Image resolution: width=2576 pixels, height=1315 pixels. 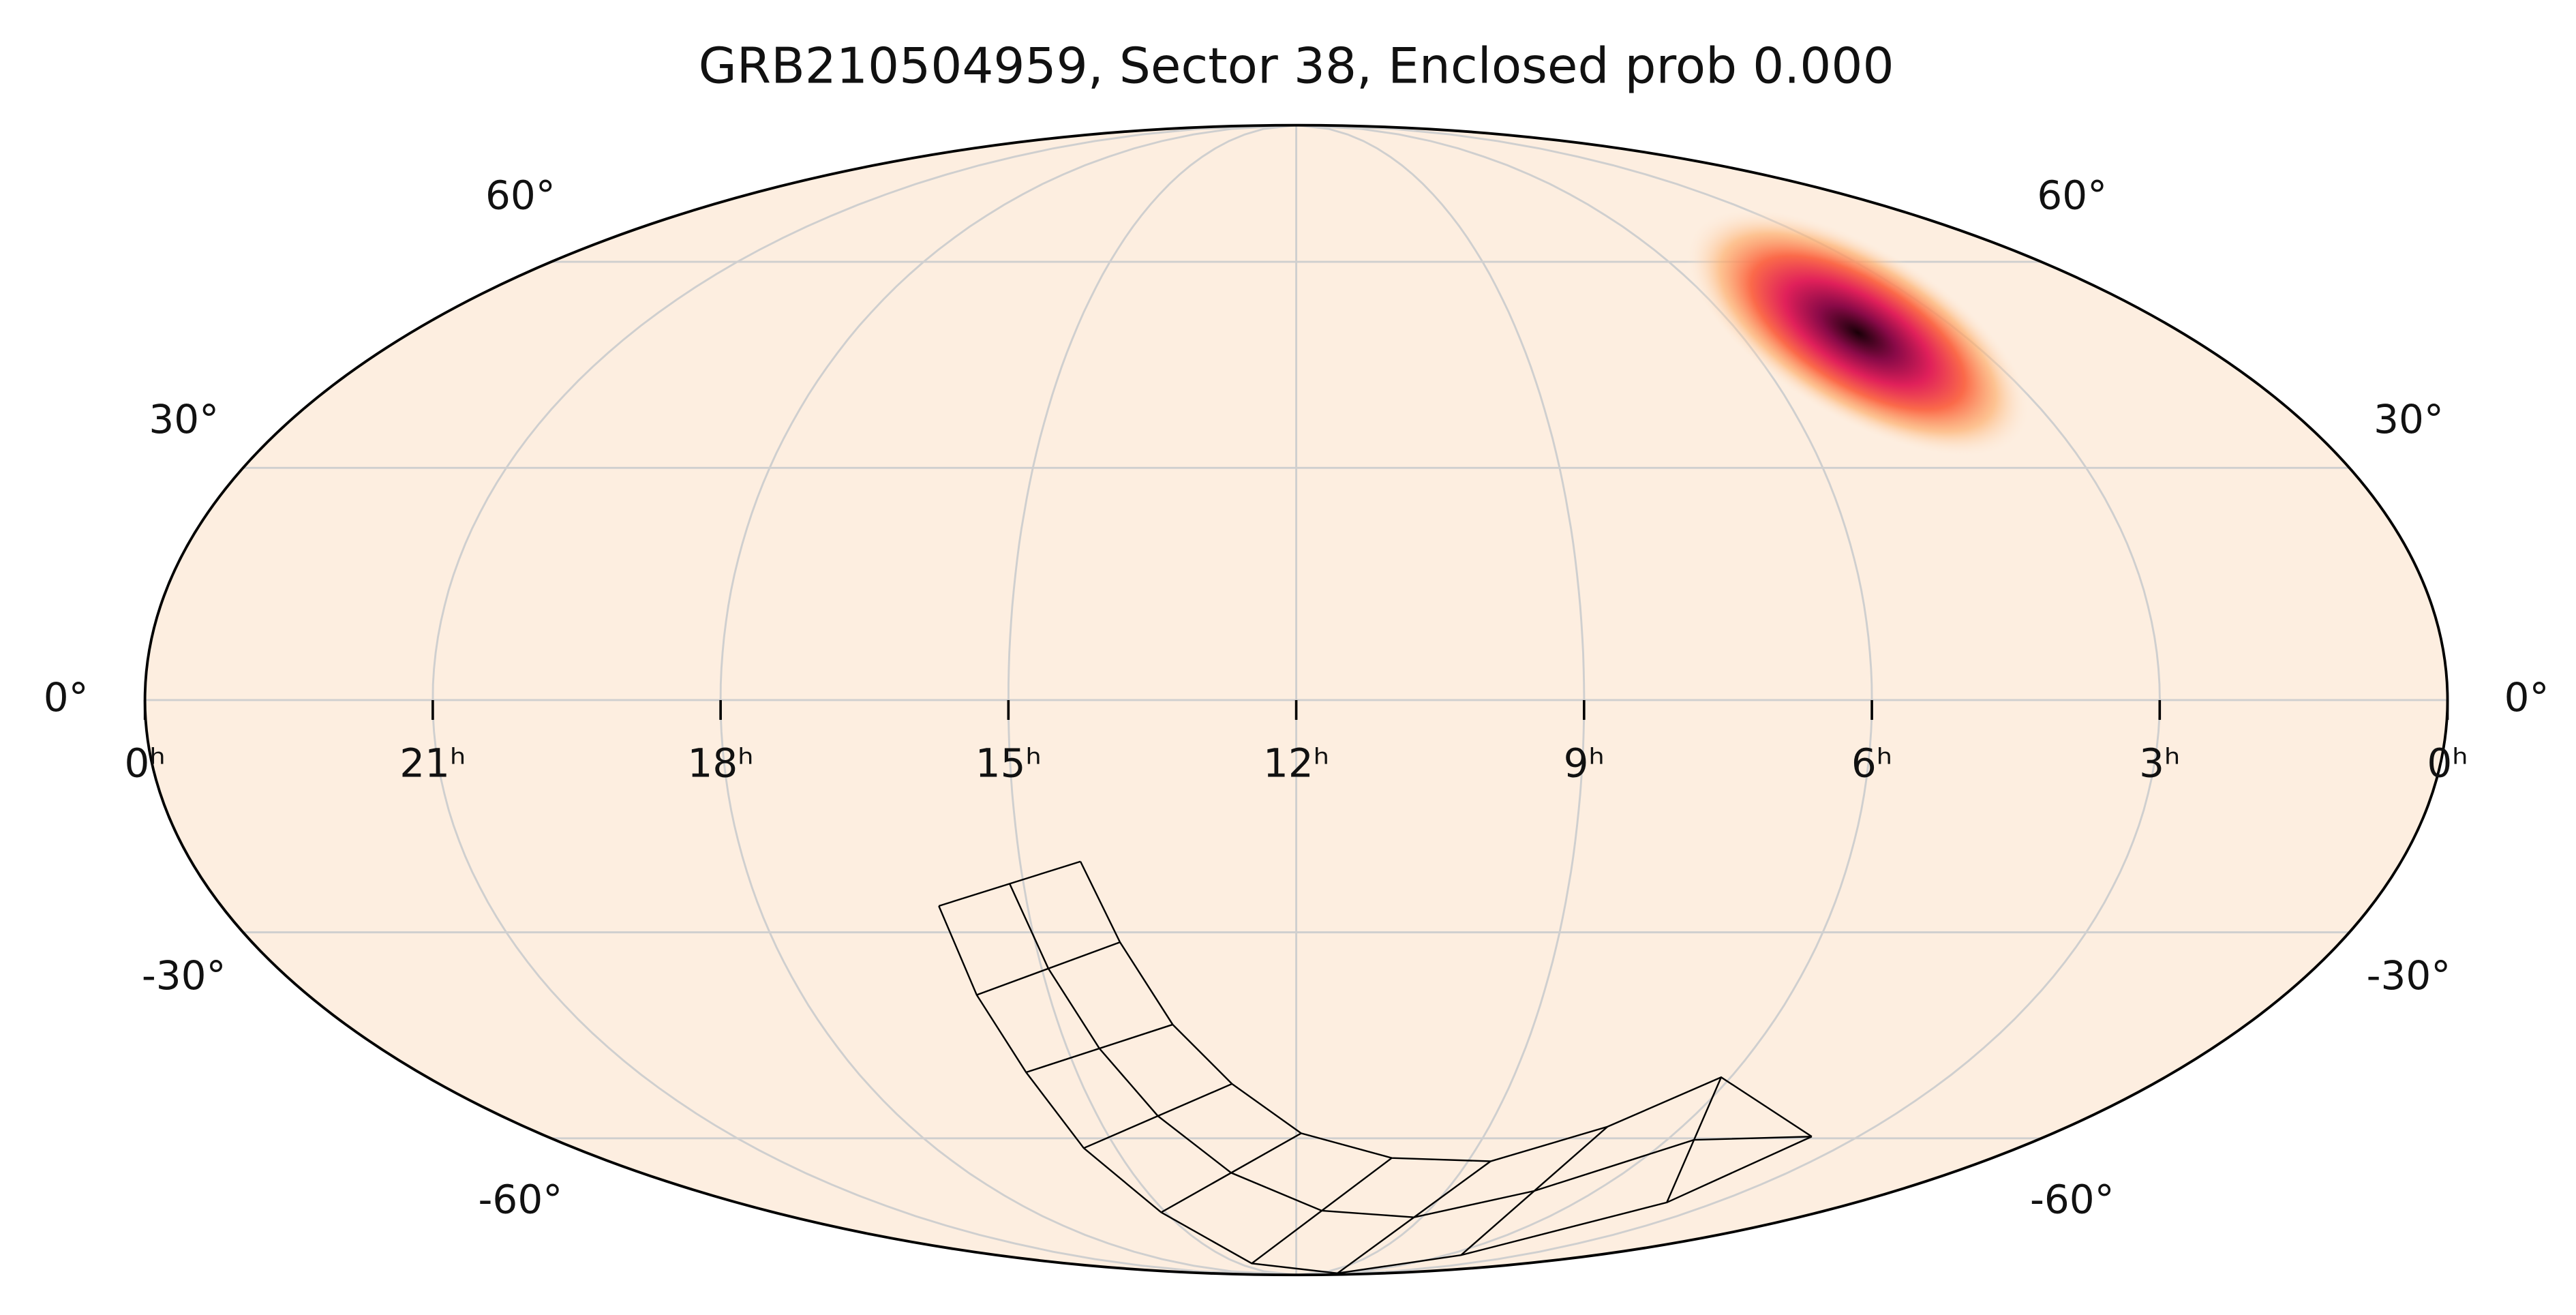 What do you see at coordinates (1858, 333) in the screenshot?
I see `probability-region` at bounding box center [1858, 333].